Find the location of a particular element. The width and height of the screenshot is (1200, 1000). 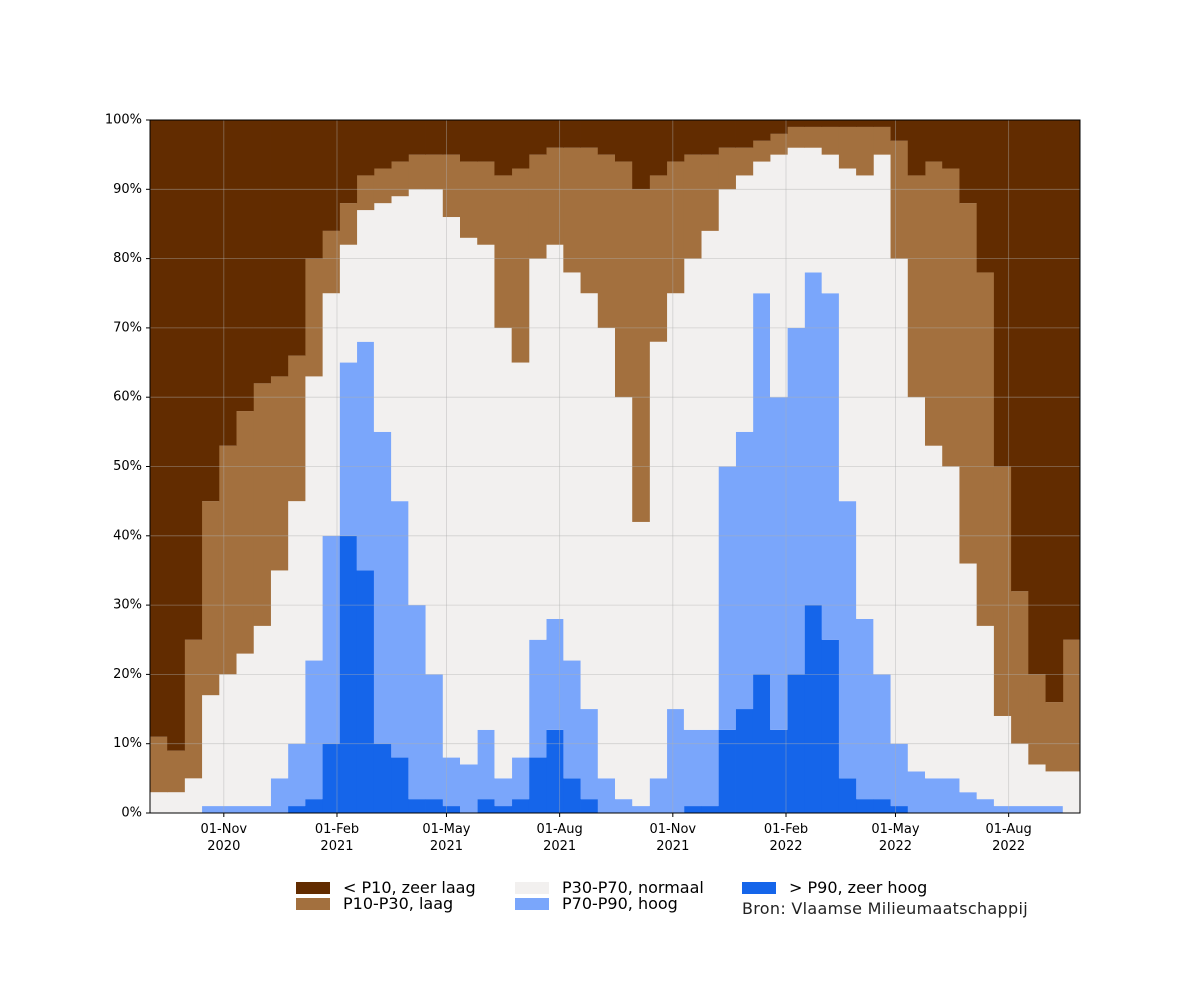

x-tick-label: 01-Aug 2021 is located at coordinates (559, 838).